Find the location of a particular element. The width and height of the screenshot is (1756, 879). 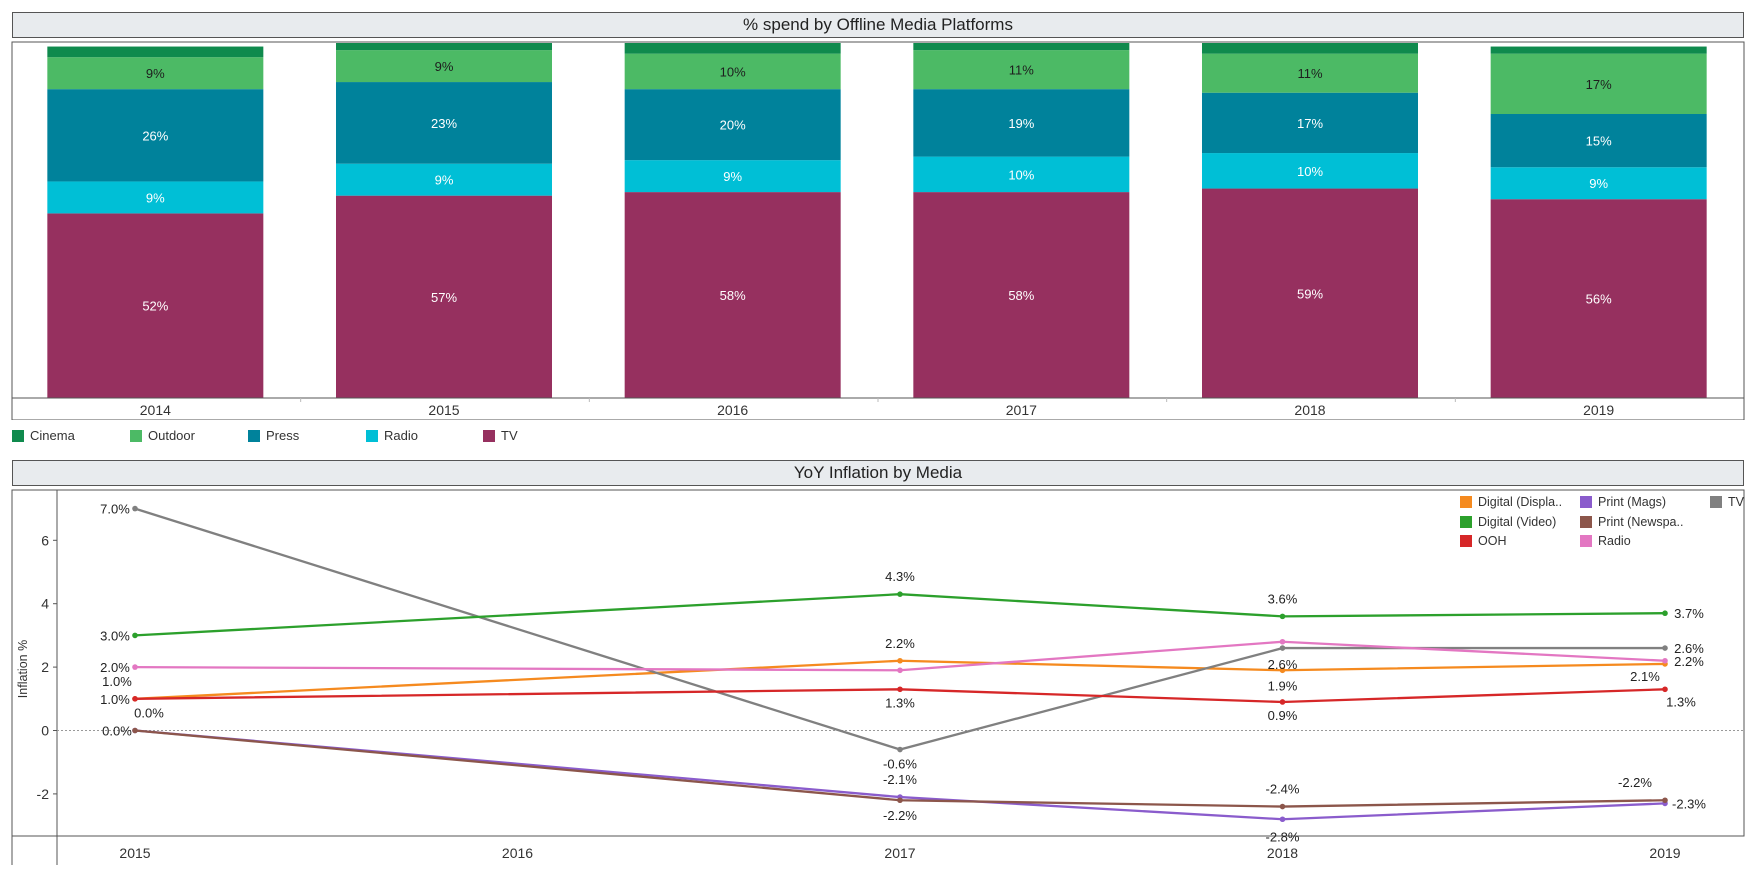

point-print-mags-2018 is located at coordinates (1282, 819).